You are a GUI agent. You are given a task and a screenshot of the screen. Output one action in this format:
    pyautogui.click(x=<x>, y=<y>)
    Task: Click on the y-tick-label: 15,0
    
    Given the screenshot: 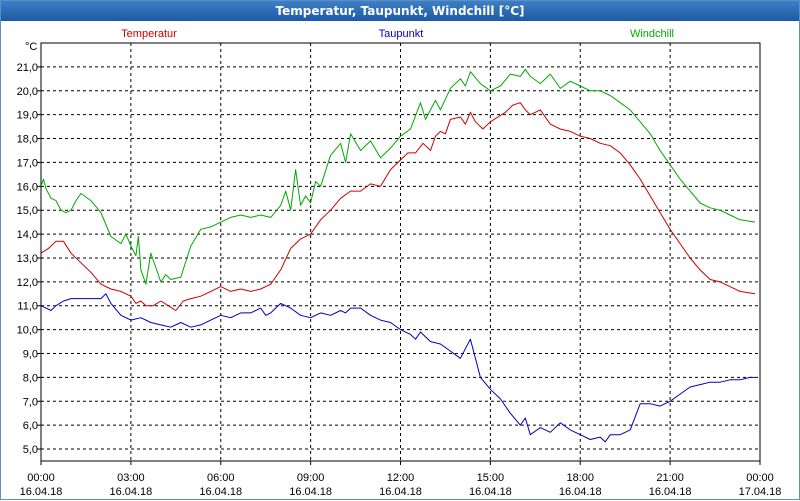 What is the action you would take?
    pyautogui.click(x=27, y=211)
    